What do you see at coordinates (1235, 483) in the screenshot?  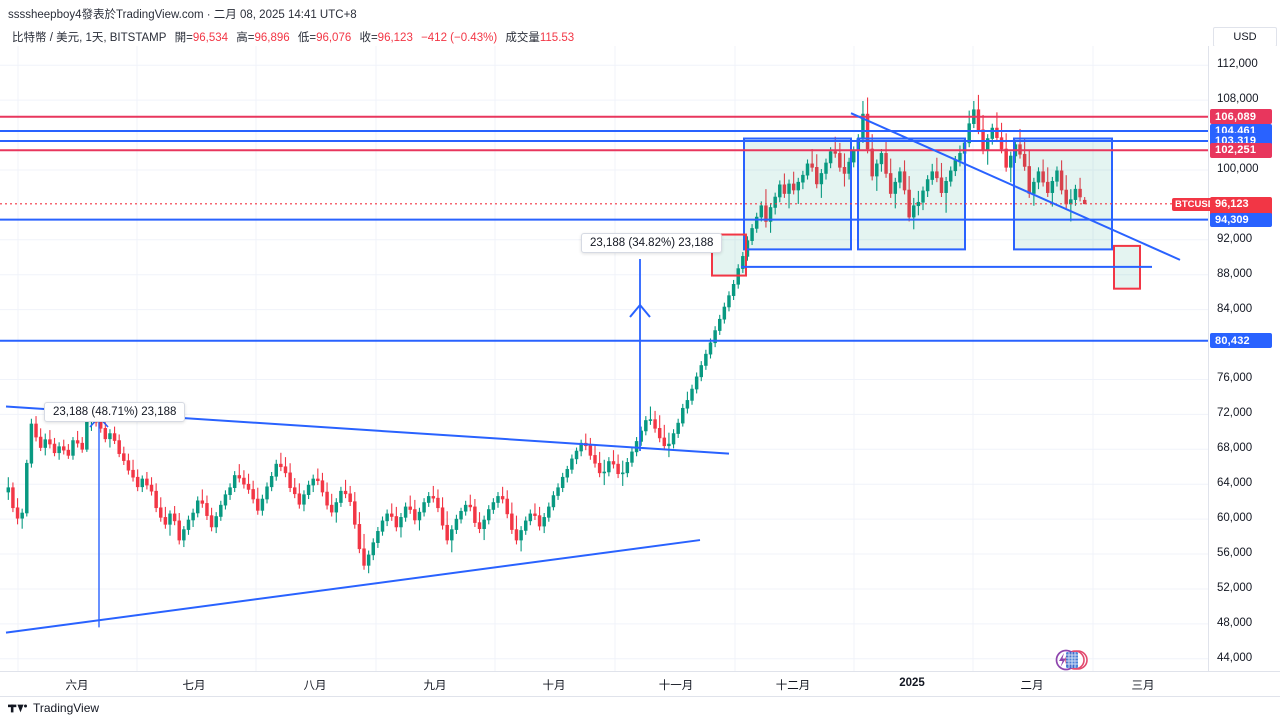 I see `price-tick: 64,000` at bounding box center [1235, 483].